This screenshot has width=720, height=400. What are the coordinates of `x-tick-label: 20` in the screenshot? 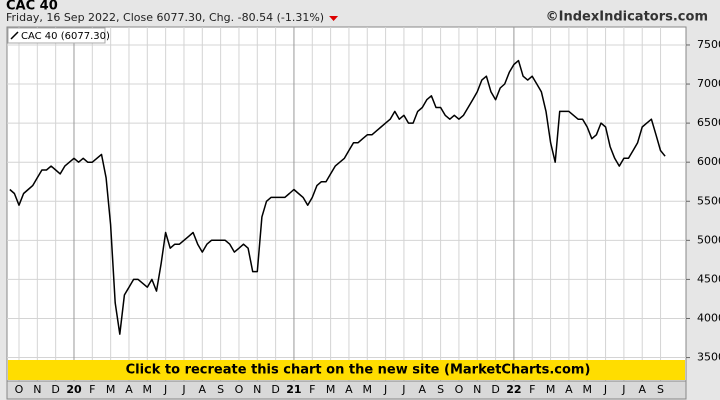 It's located at (74, 389).